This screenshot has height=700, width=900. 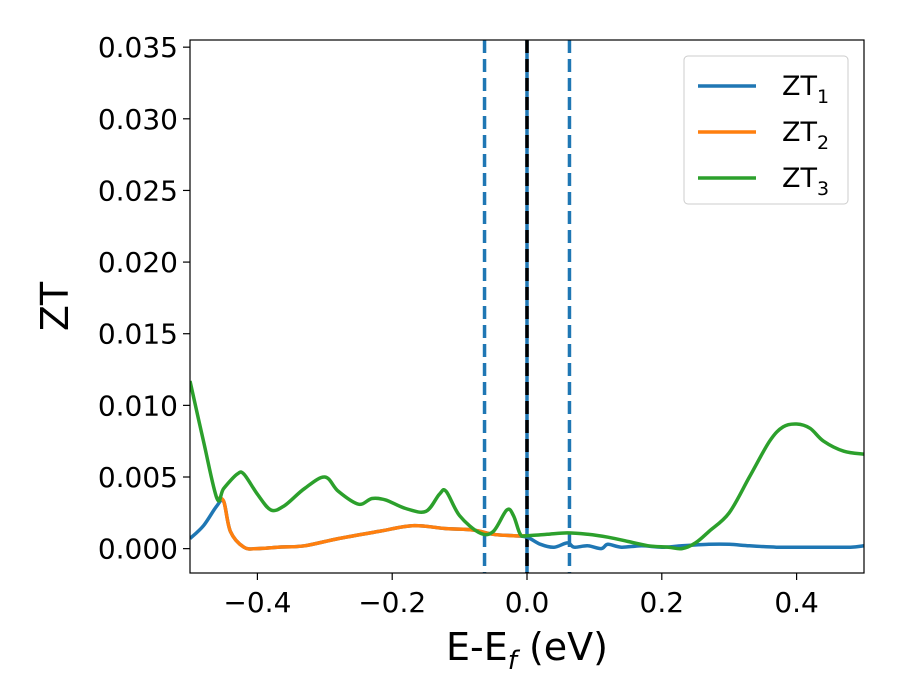 What do you see at coordinates (805, 181) in the screenshot?
I see `legend-label-3: ZT3` at bounding box center [805, 181].